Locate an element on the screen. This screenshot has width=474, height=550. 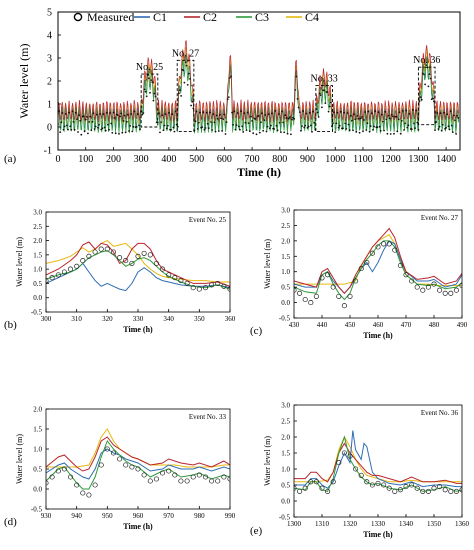
legend-label: C4 is located at coordinates (312, 17).